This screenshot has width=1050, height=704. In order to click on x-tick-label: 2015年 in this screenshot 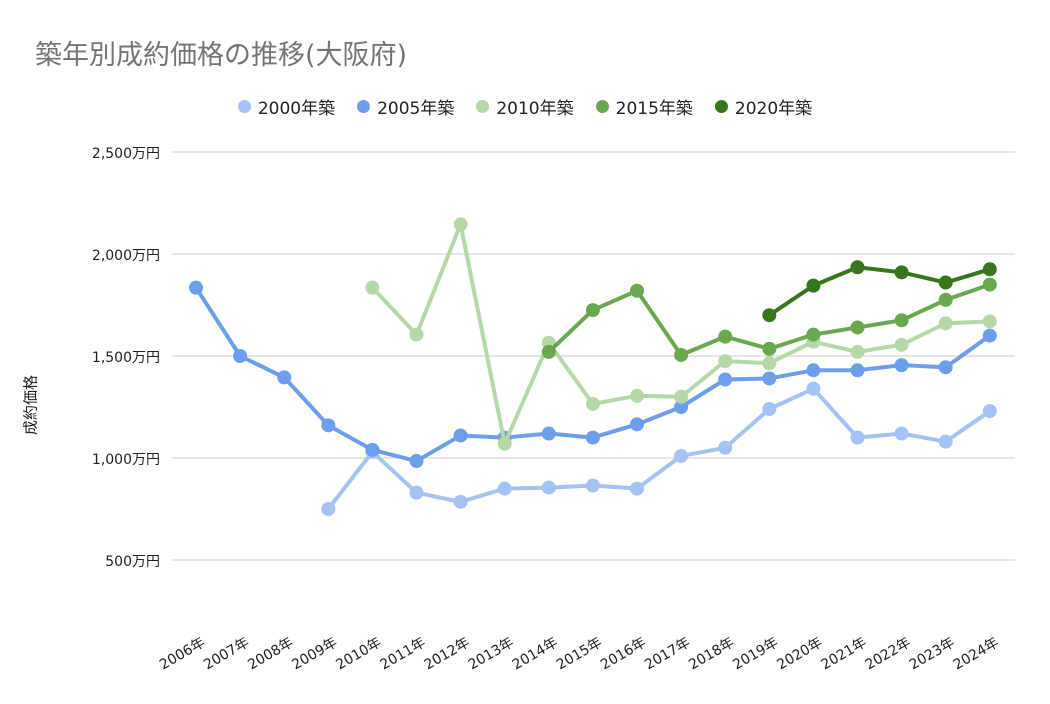, I will do `click(579, 654)`.